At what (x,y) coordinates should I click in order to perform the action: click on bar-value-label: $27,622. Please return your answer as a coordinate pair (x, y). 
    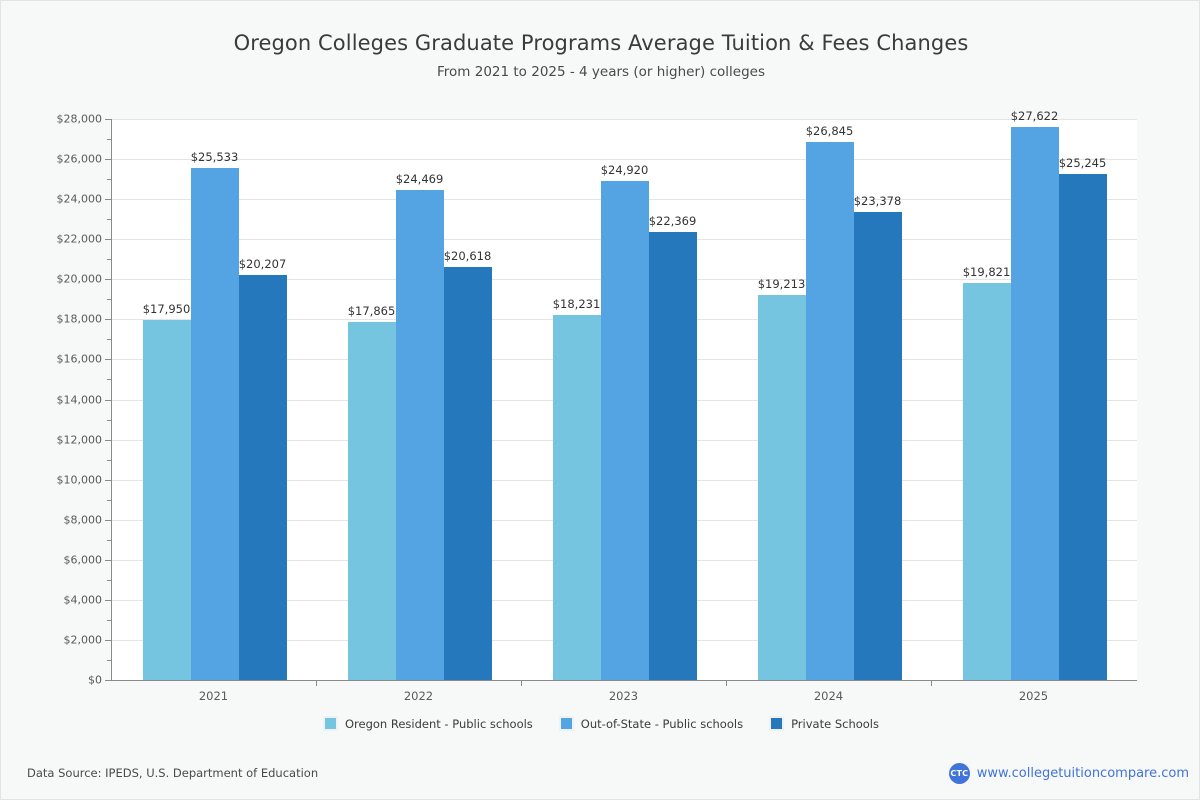
    Looking at the image, I should click on (1034, 115).